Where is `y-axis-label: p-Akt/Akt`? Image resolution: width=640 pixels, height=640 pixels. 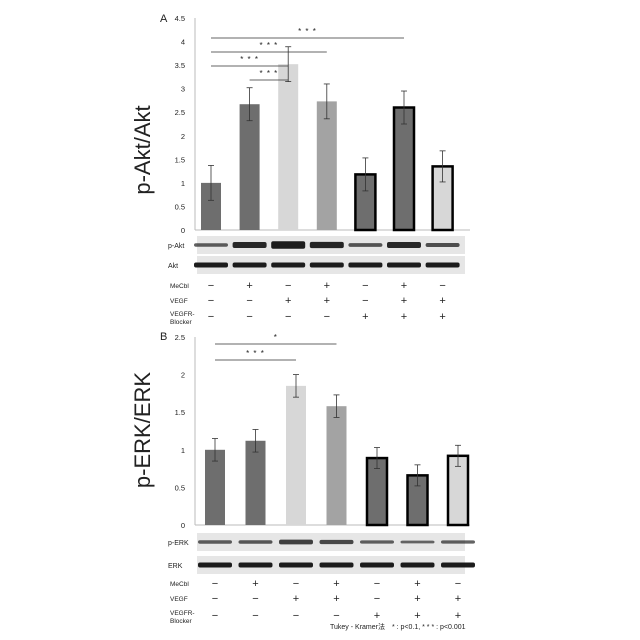
y-axis-label: p-Akt/Akt is located at coordinates (142, 149).